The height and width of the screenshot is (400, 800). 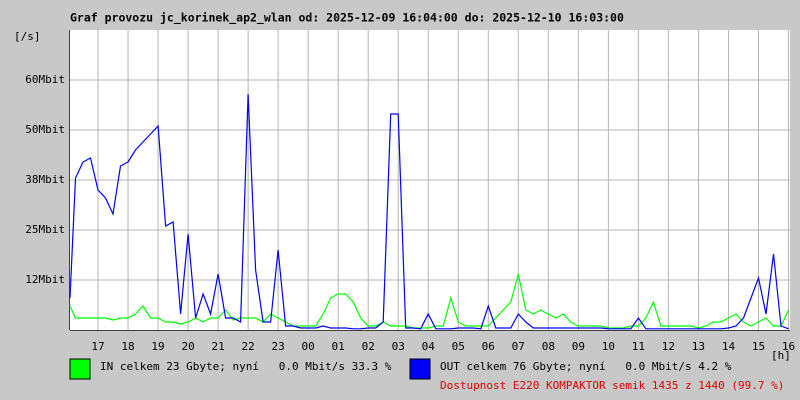 I want to click on x-axis-unit: [h], so click(x=781, y=355).